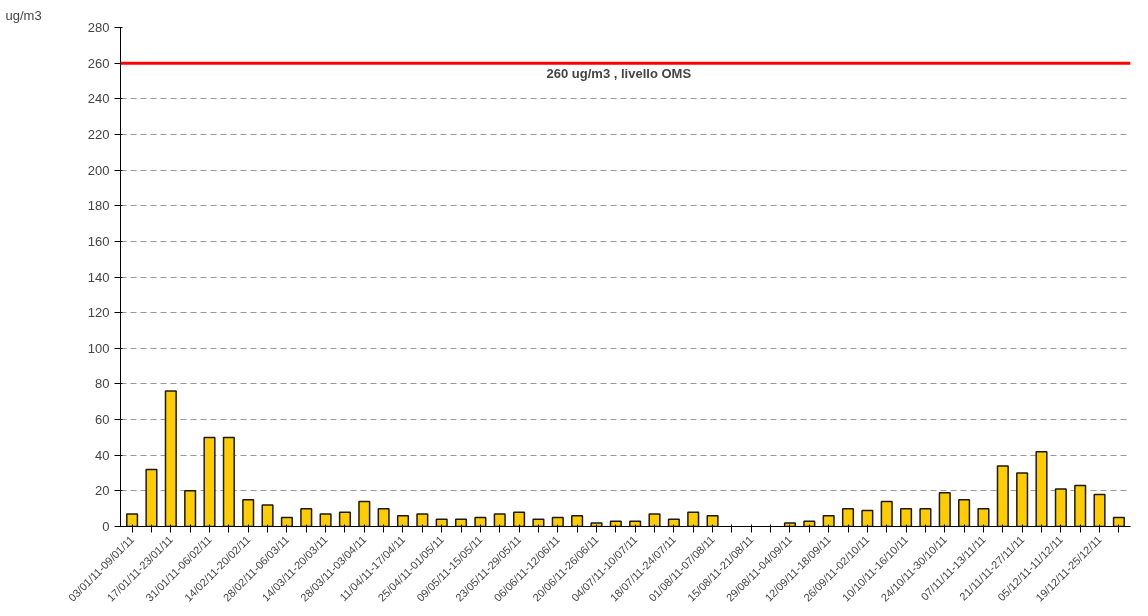 The width and height of the screenshot is (1148, 616). What do you see at coordinates (98, 313) in the screenshot?
I see `y-tick-label: 120` at bounding box center [98, 313].